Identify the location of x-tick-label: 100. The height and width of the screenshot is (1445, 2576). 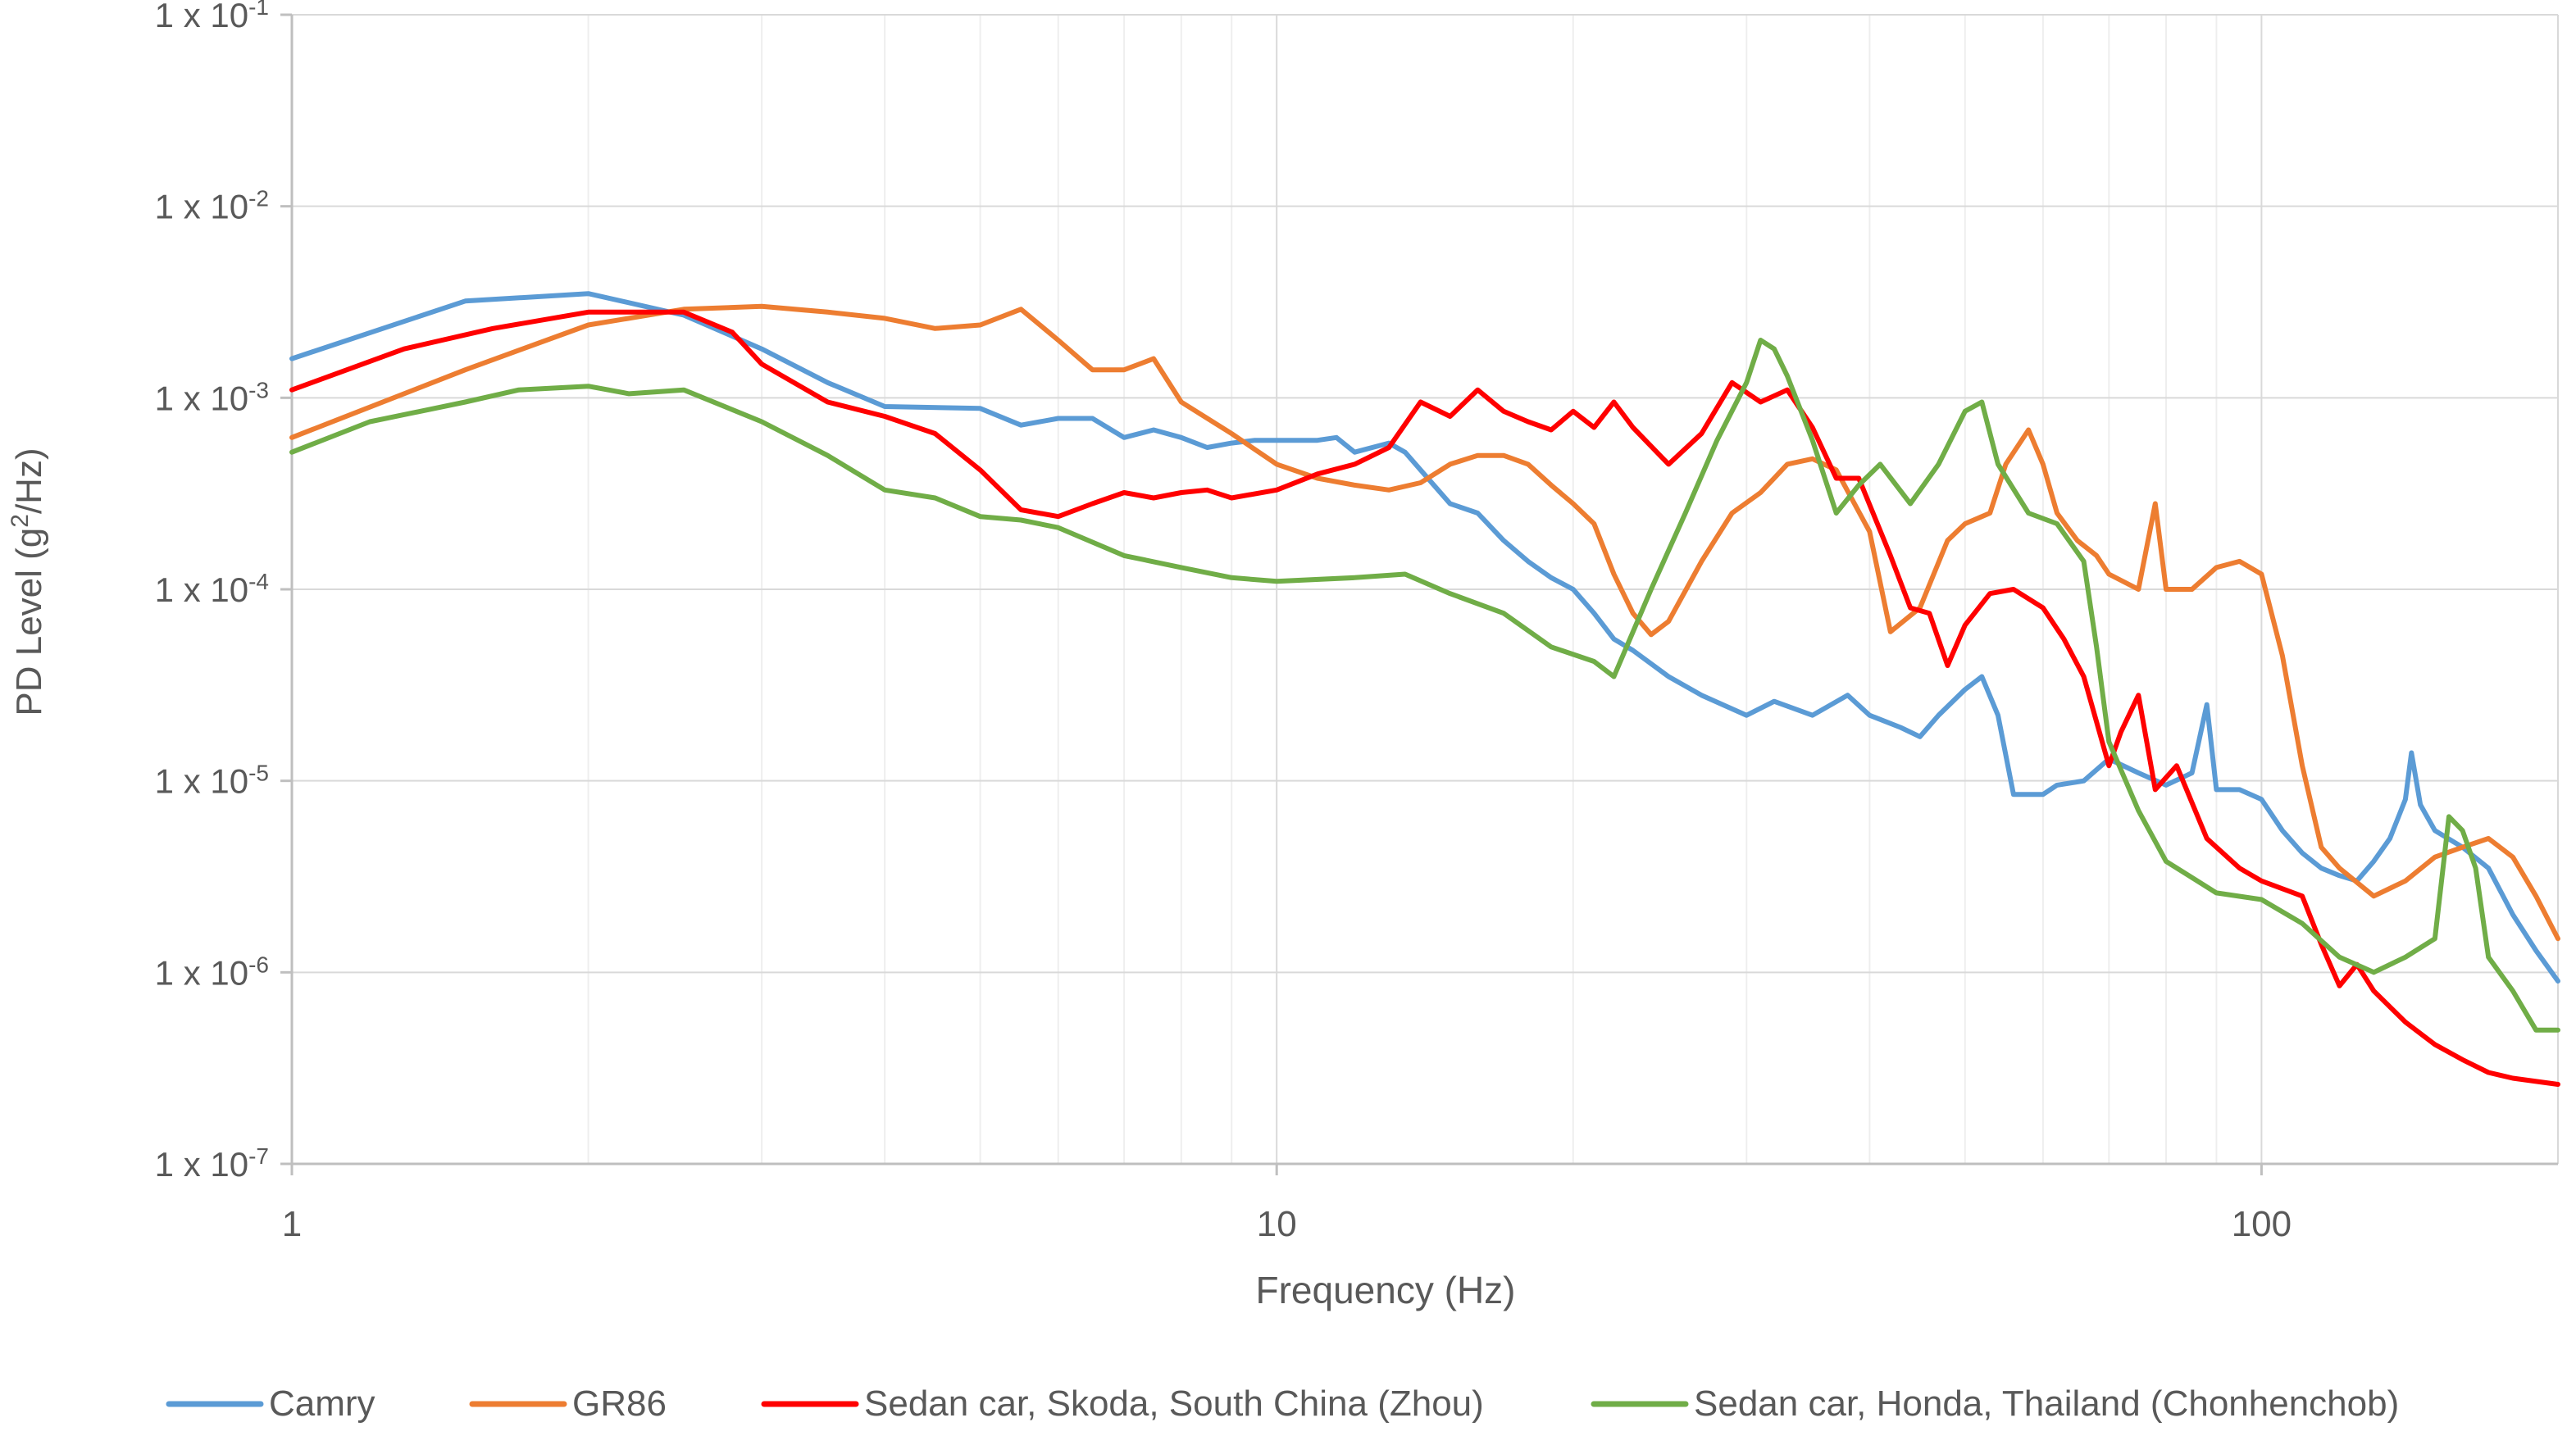
(2262, 1224).